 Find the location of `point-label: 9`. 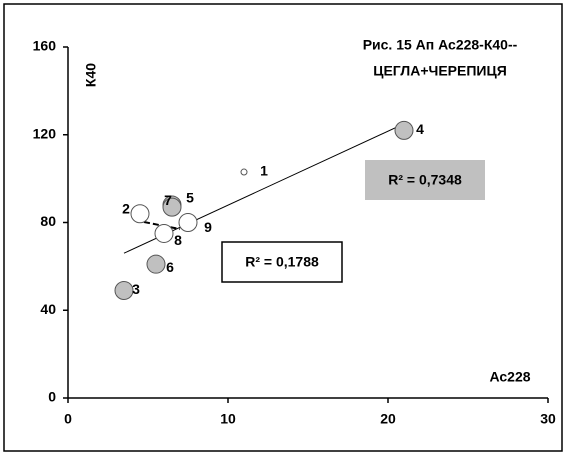

point-label: 9 is located at coordinates (208, 227).